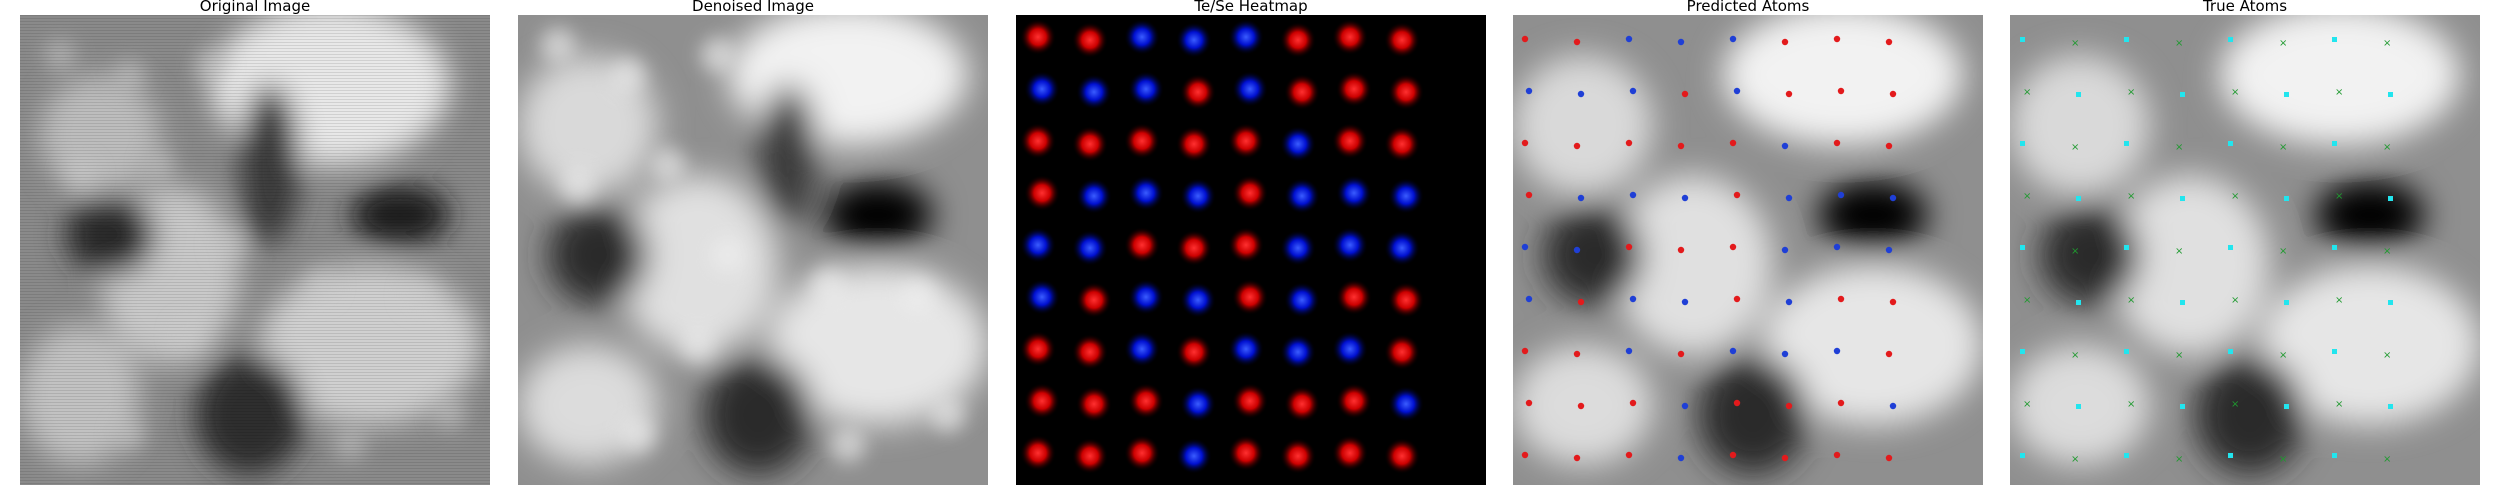 The width and height of the screenshot is (2500, 500). What do you see at coordinates (1748, 7) in the screenshot?
I see `panel-title: Predicted Atoms` at bounding box center [1748, 7].